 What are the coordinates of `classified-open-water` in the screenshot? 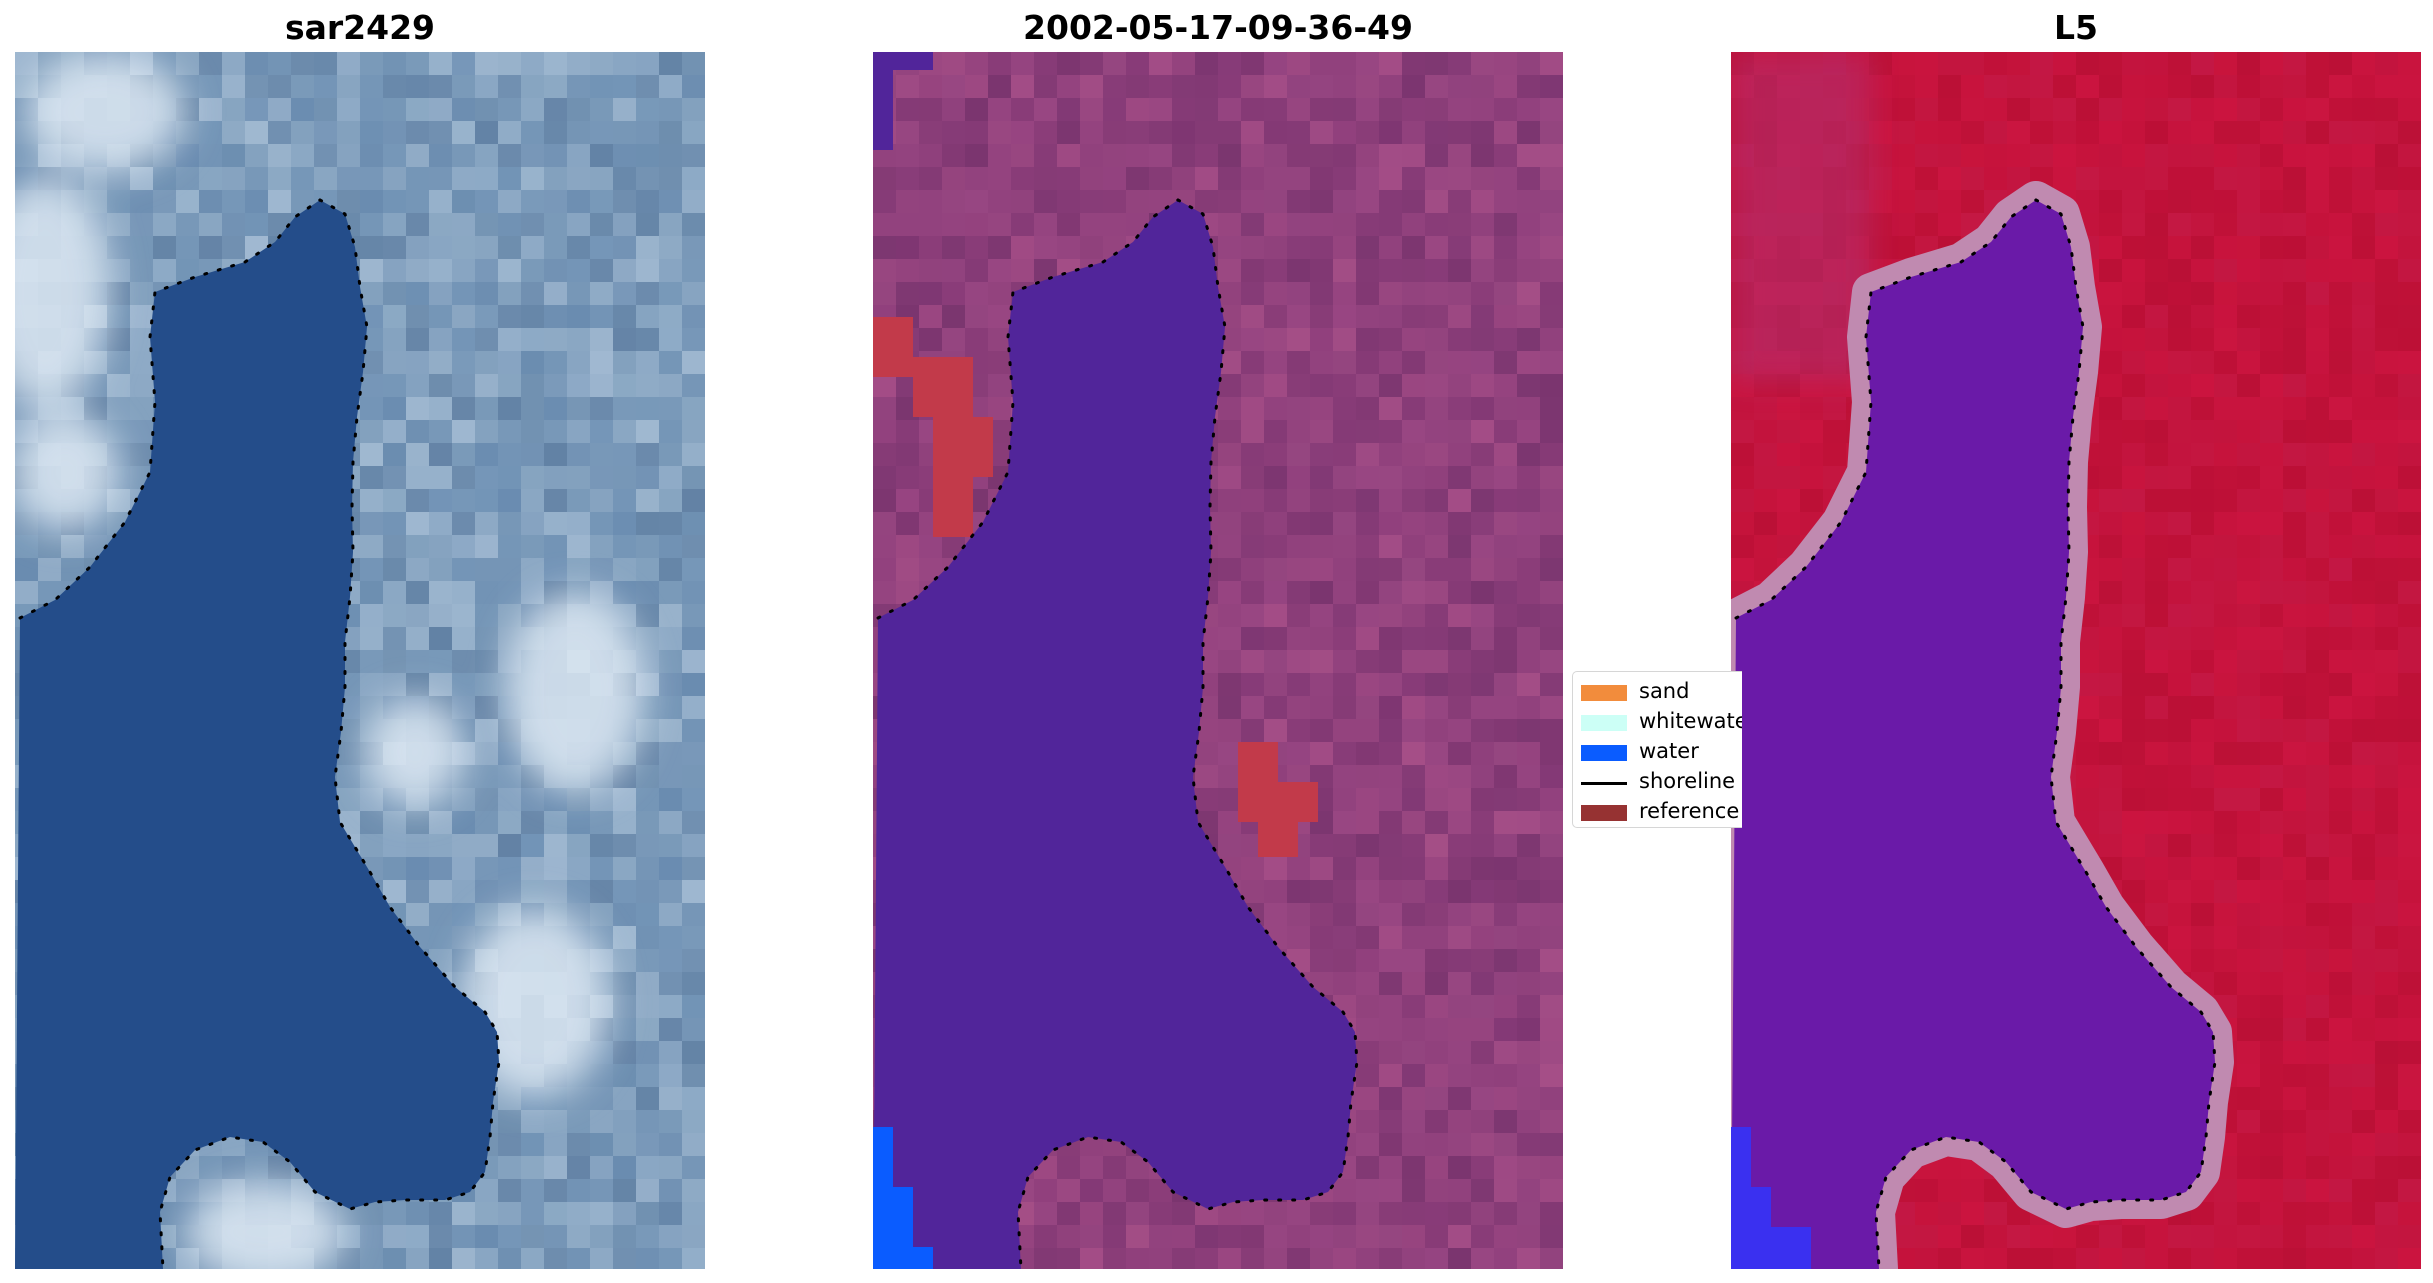 It's located at (903, 1198).